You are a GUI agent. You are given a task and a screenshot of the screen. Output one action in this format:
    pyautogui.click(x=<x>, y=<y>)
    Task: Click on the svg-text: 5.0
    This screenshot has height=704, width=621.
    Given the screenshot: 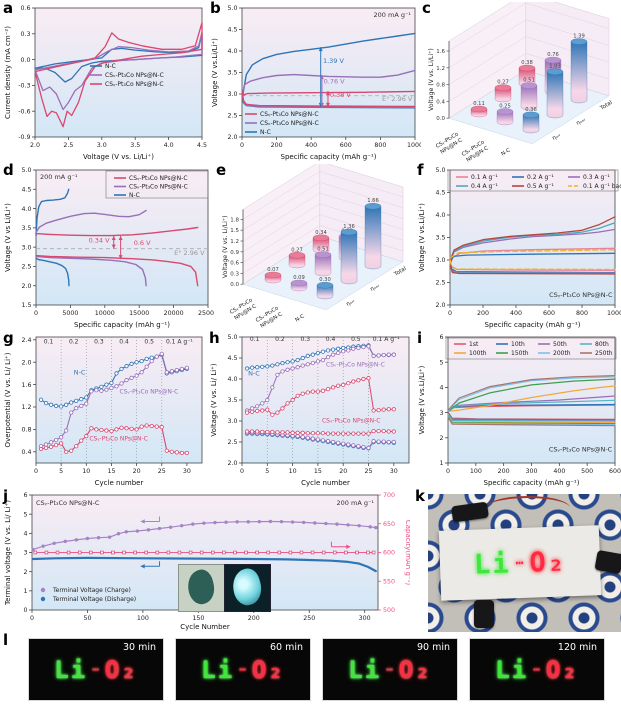 What is the action you would take?
    pyautogui.click(x=232, y=8)
    